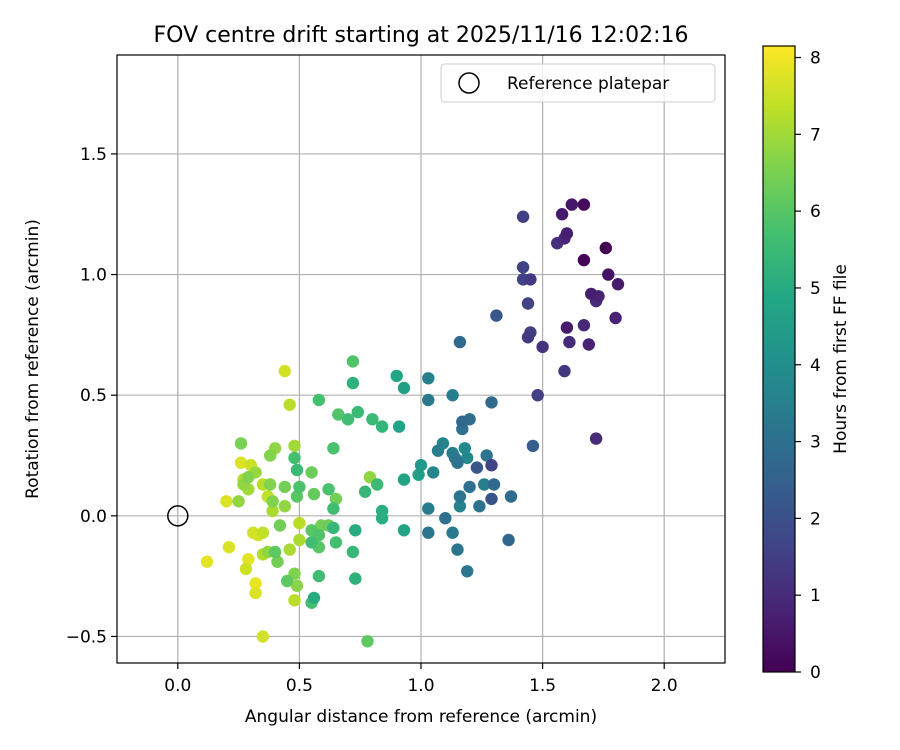  What do you see at coordinates (815, 212) in the screenshot?
I see `colorbar-tick-label: 6` at bounding box center [815, 212].